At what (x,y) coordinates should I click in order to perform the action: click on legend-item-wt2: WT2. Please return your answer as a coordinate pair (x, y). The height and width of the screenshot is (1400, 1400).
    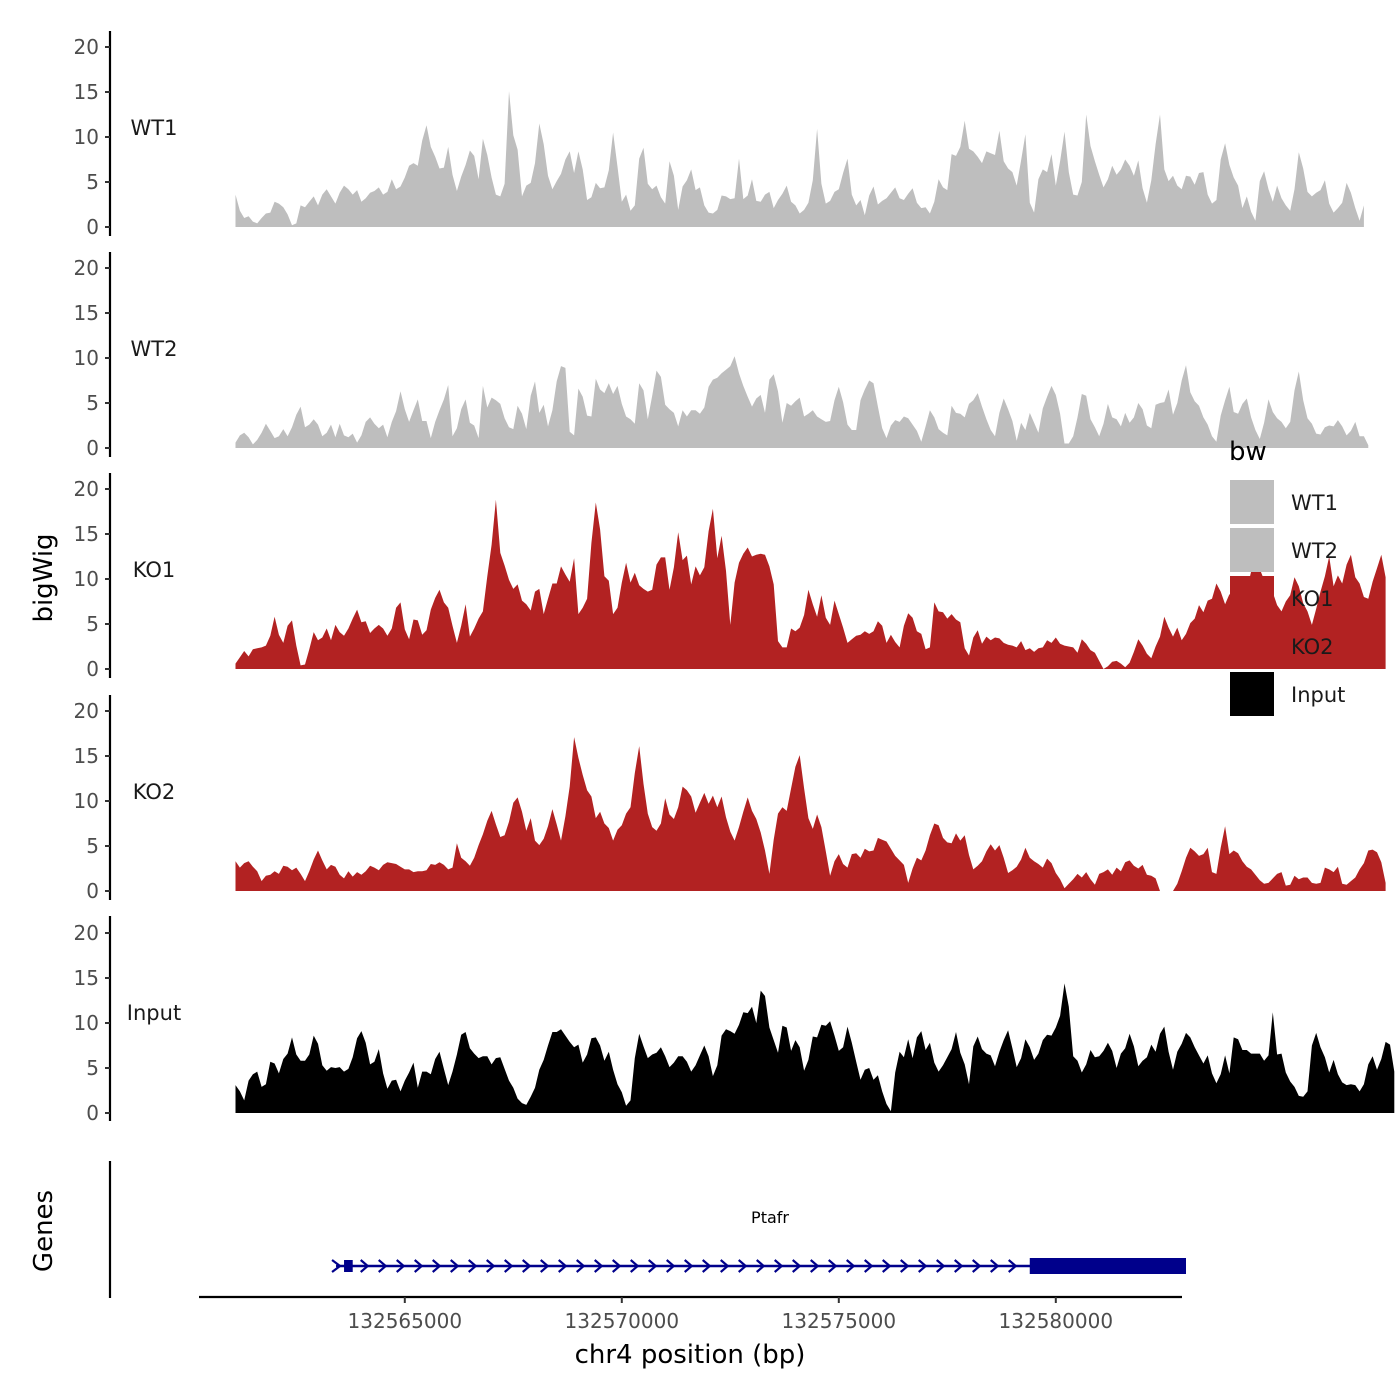
    Looking at the image, I should click on (1284, 550).